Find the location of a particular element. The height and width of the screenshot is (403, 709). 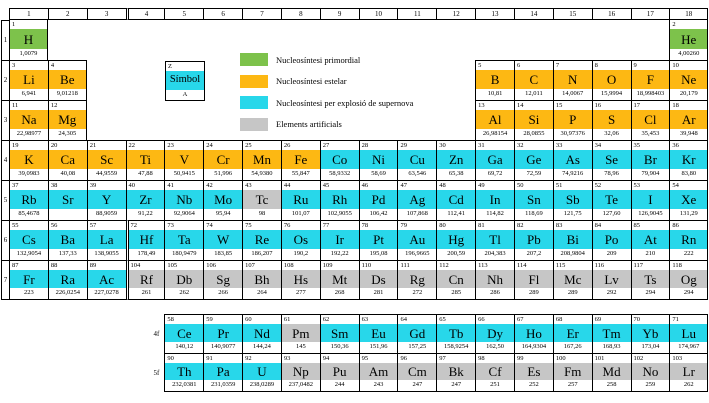

legend-item-supernova: Nucleosíntesi per explosió de supernova is located at coordinates (326, 103).